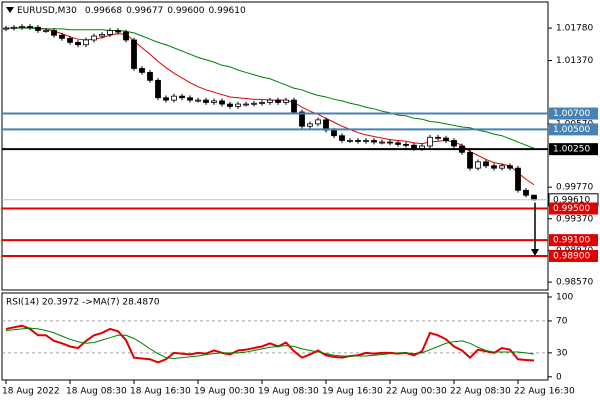 The image size is (600, 400). Describe the element at coordinates (47, 11) in the screenshot. I see `symbol: EURUSD,M30` at that location.